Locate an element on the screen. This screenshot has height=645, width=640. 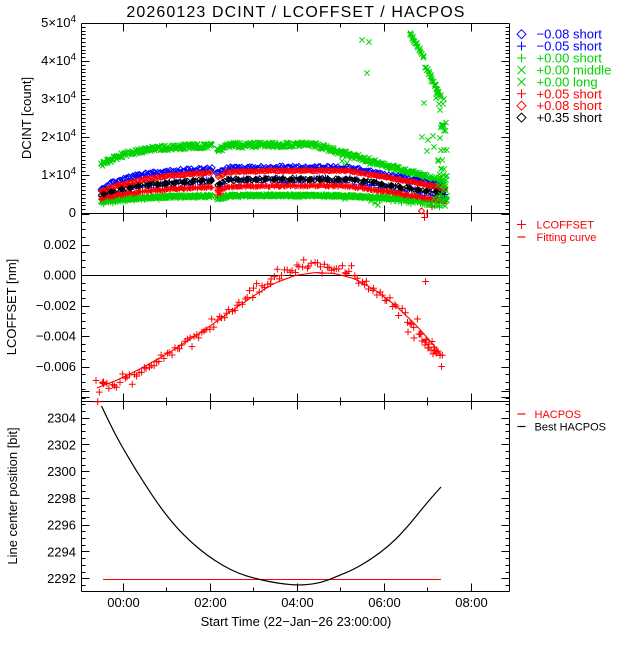
svg-text: 1×10⁴ is located at coordinates (58, 174).